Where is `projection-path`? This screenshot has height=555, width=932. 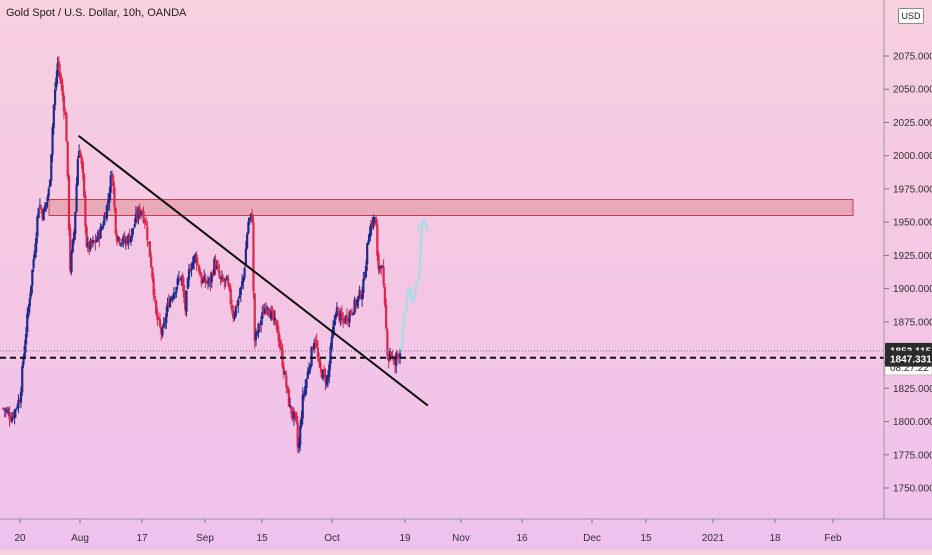
projection-path is located at coordinates (412, 286).